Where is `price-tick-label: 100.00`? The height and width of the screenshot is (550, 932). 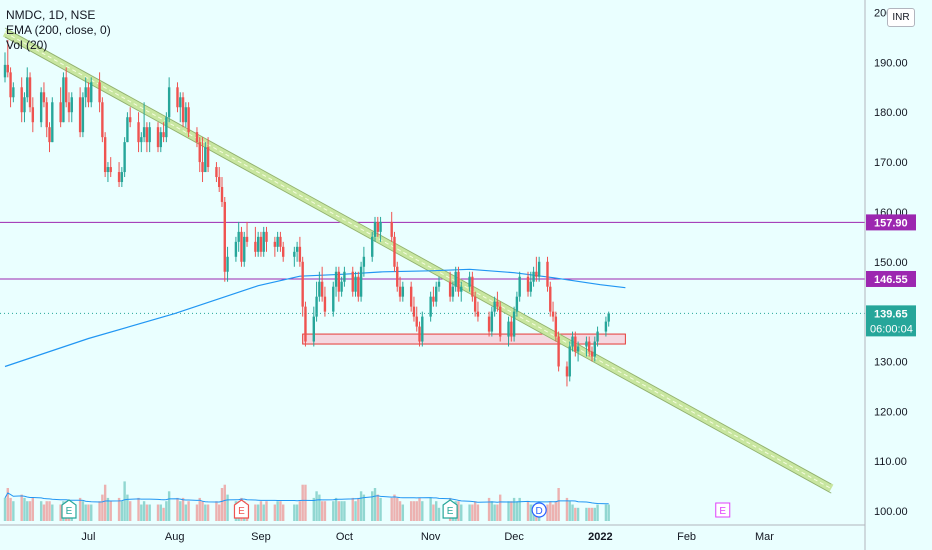 price-tick-label: 100.00 is located at coordinates (891, 512).